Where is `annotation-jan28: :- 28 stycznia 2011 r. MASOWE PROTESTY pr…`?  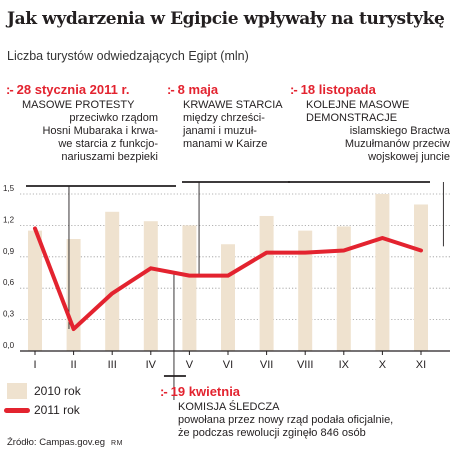 annotation-jan28: :- 28 stycznia 2011 r. MASOWE PROTESTY pr… is located at coordinates (90, 123).